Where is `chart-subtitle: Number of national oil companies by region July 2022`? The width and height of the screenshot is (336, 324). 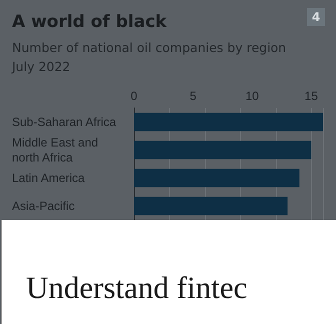 chart-subtitle: Number of national oil companies by region July 2022 is located at coordinates (149, 57).